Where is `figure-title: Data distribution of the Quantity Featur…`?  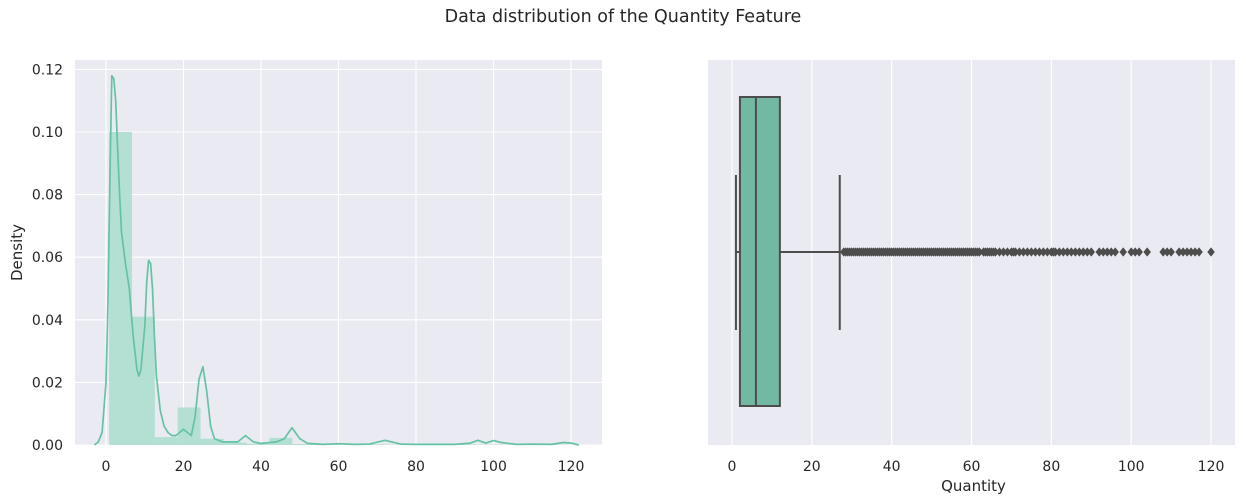
figure-title: Data distribution of the Quantity Featur… is located at coordinates (623, 17).